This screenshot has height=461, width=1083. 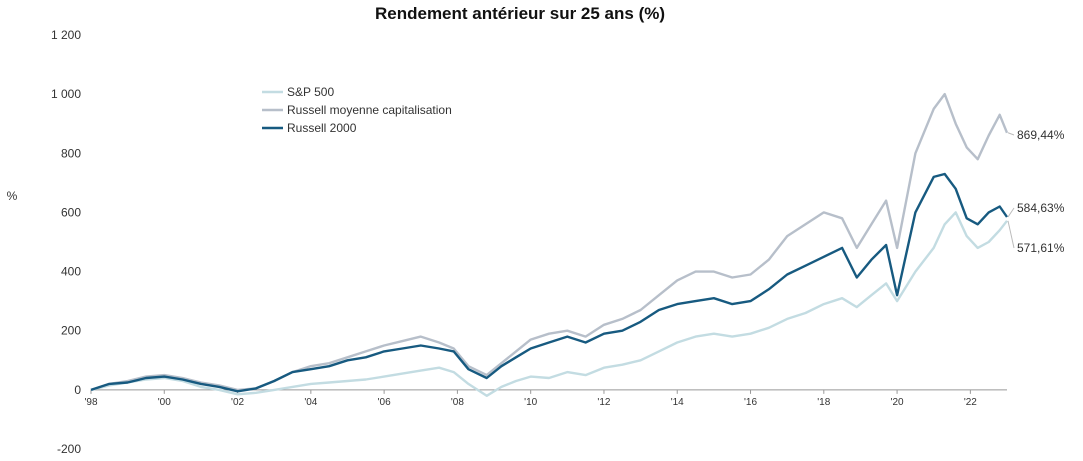 I want to click on y-tick-label: 400, so click(x=71, y=272).